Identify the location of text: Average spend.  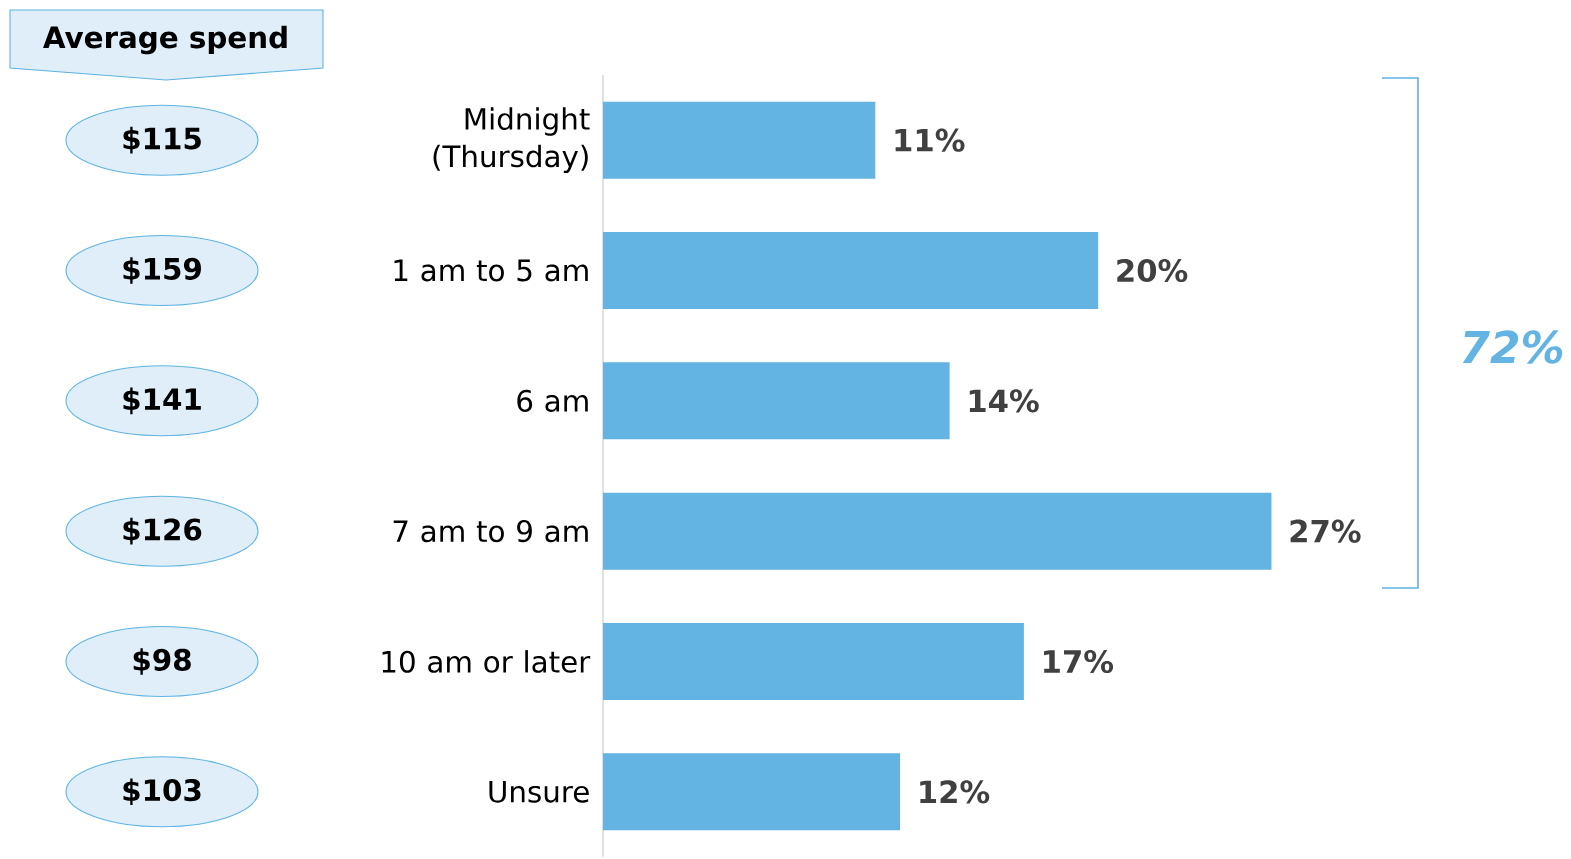
(165, 40).